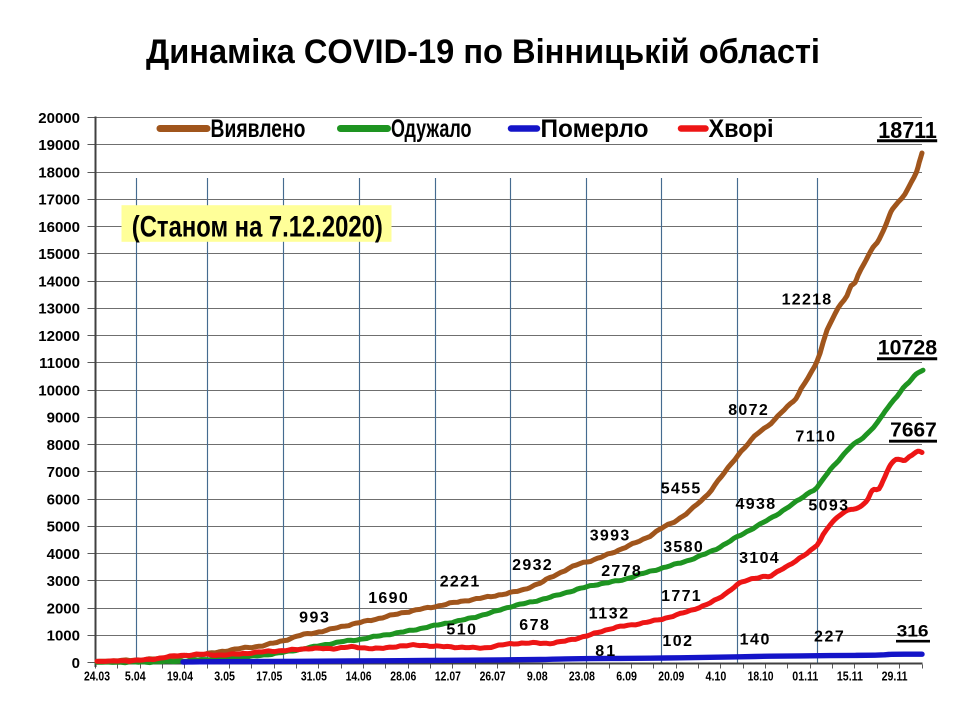 The height and width of the screenshot is (720, 960). What do you see at coordinates (828, 505) in the screenshot?
I see `svg-text: 5093` at bounding box center [828, 505].